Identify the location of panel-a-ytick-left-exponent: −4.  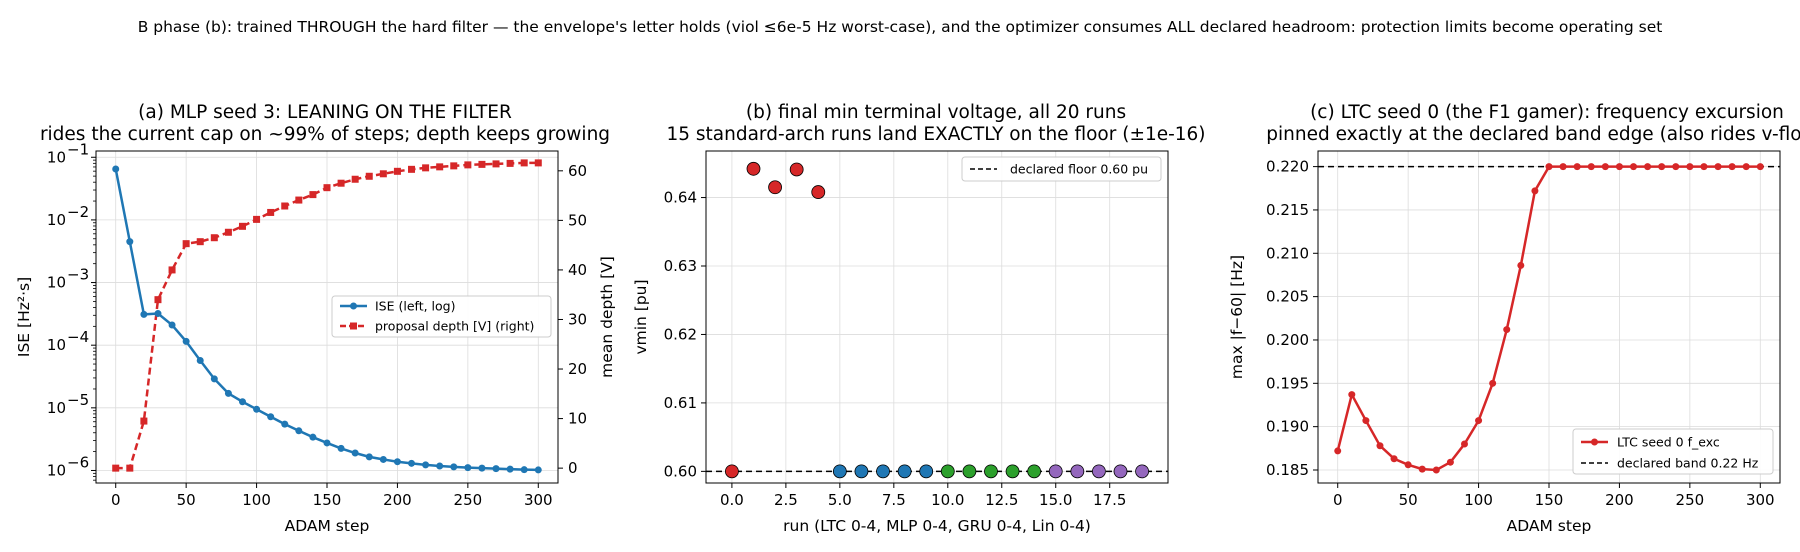
(78, 337).